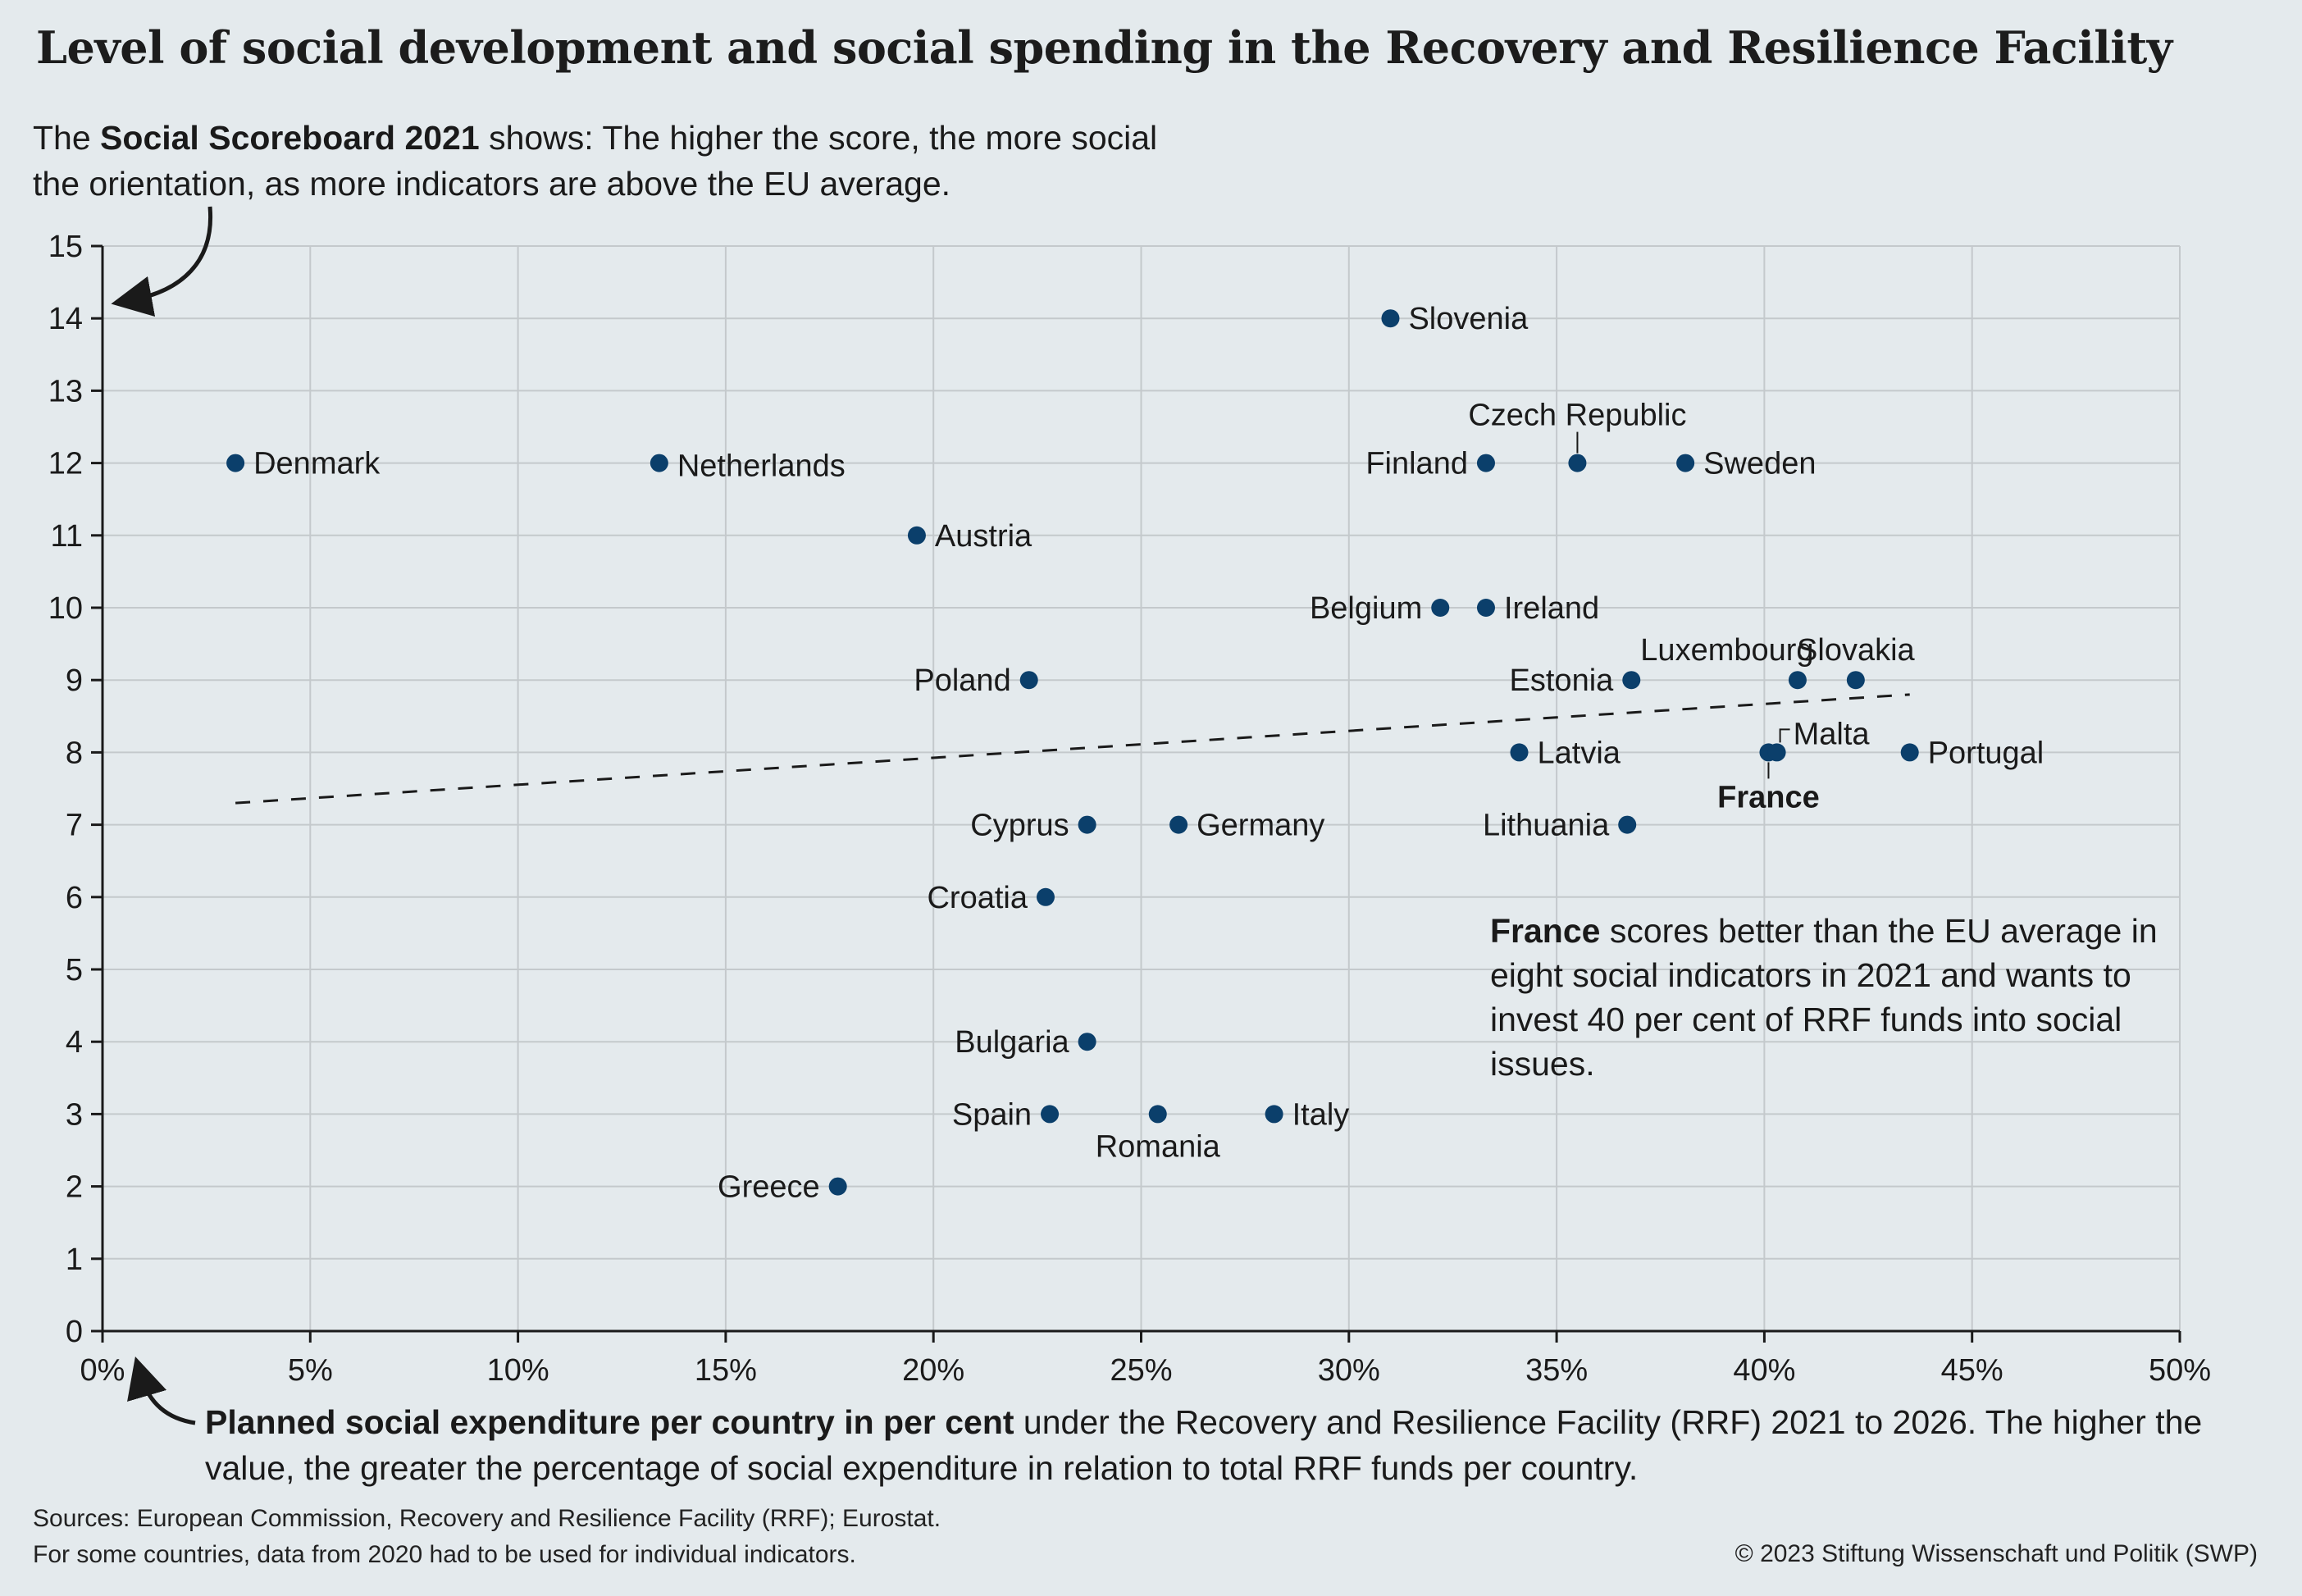 Image resolution: width=2302 pixels, height=1596 pixels. I want to click on label-luxembourg: Luxembourg, so click(1726, 650).